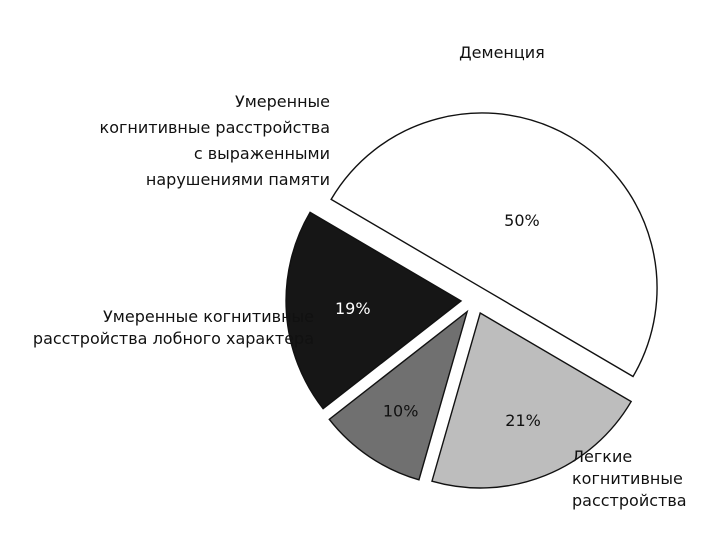  I want to click on slice-value-label: 19%, so click(353, 308).